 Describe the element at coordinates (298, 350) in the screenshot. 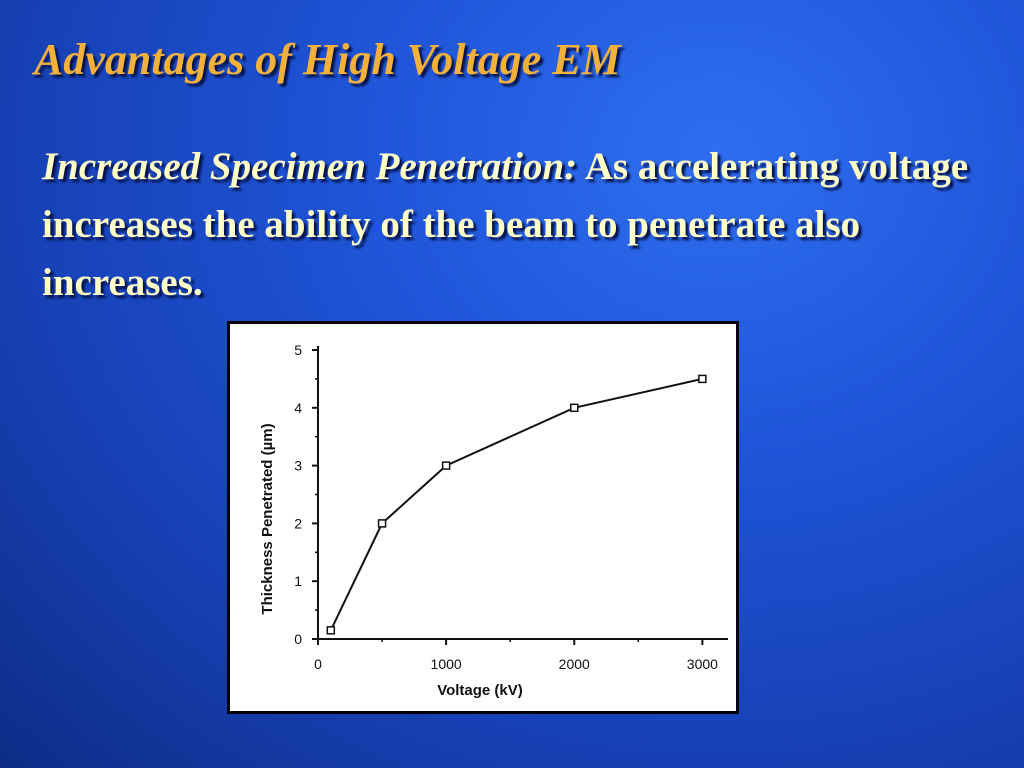

I see `y-tick-label: 5` at that location.